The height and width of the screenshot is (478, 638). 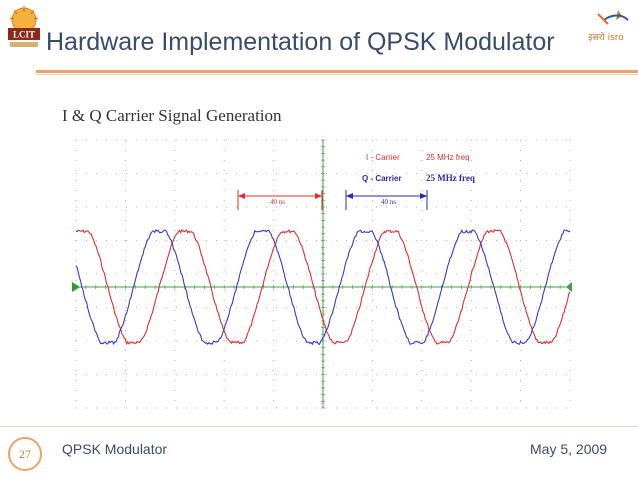 I want to click on trigger-marker, so click(x=569, y=287).